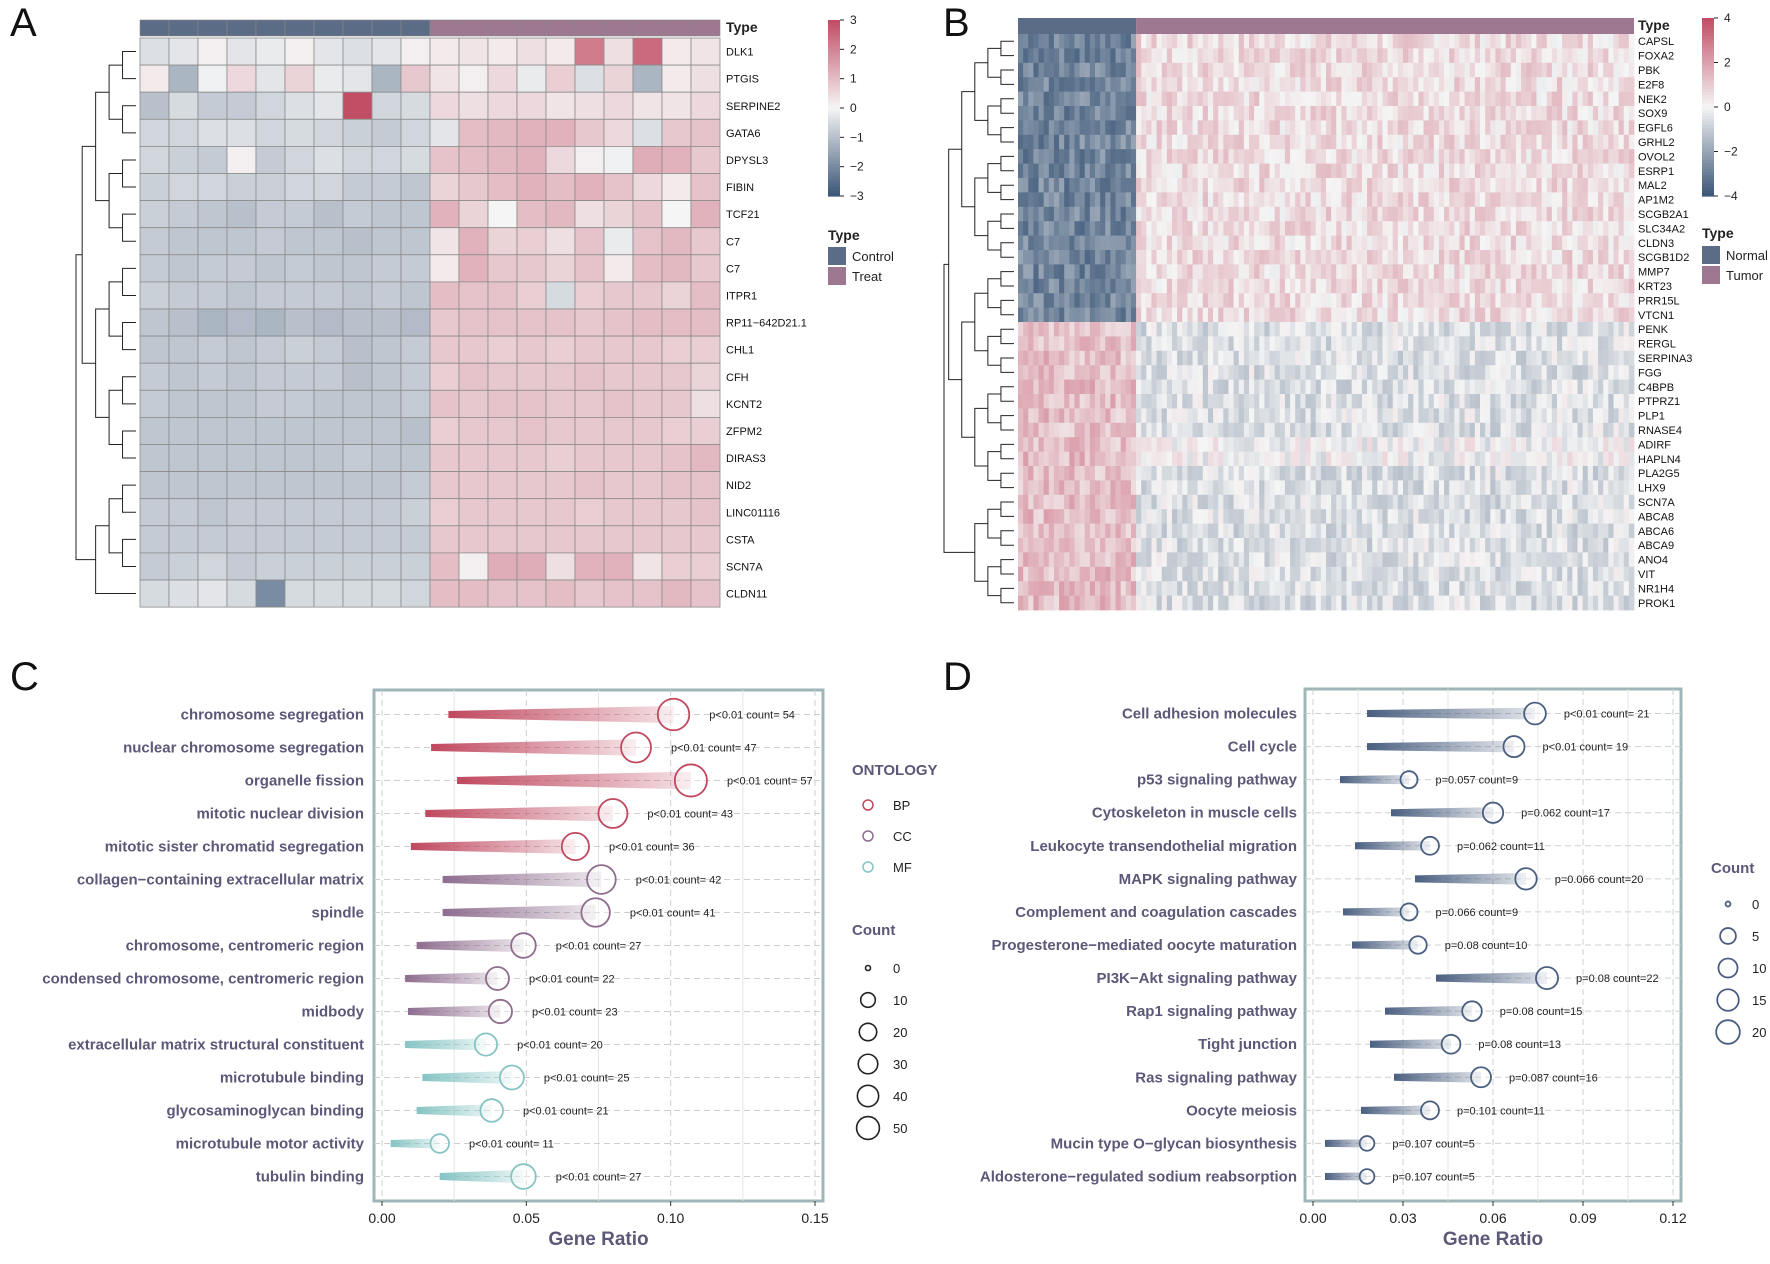 The width and height of the screenshot is (1770, 1264). I want to click on panel-a-colorbar-segment, so click(834, 139).